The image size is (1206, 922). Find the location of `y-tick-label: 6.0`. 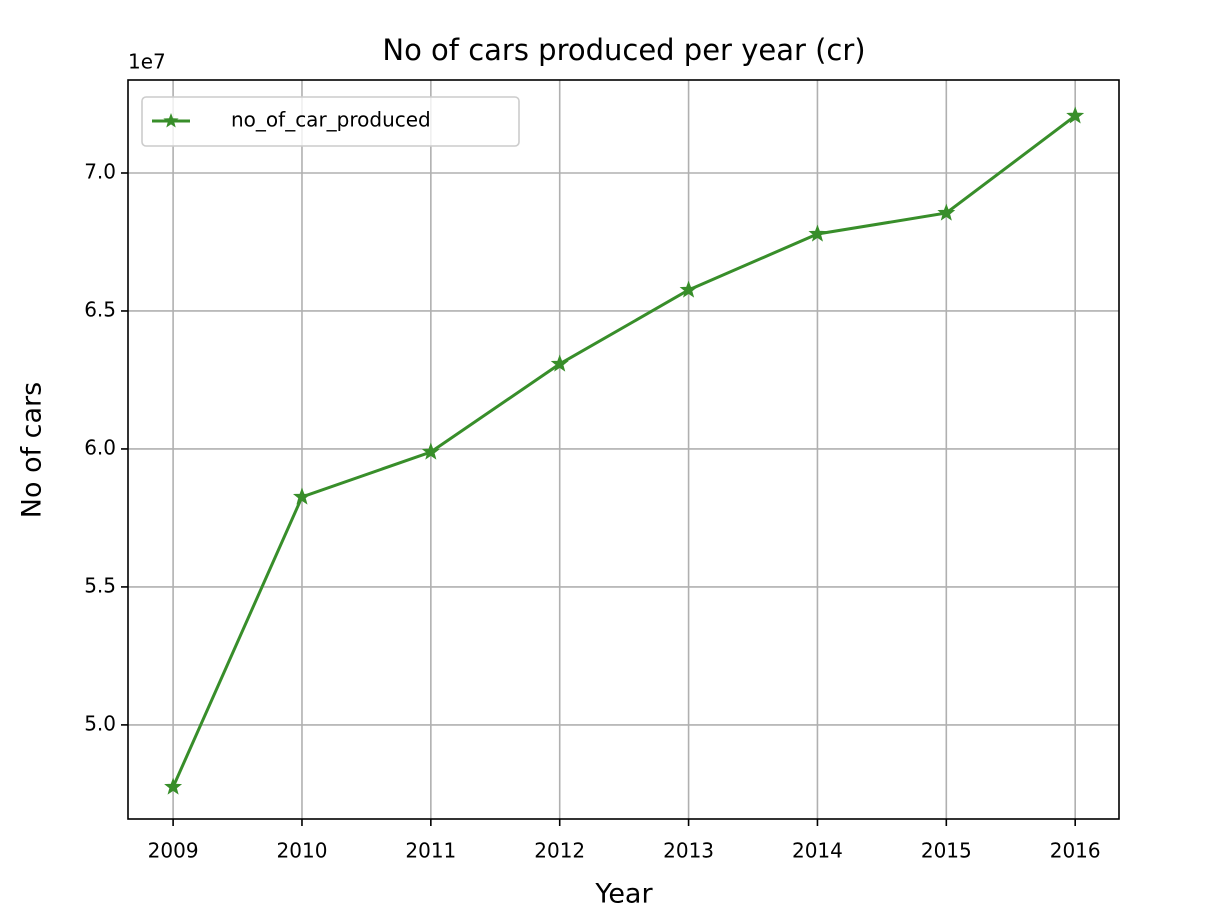

y-tick-label: 6.0 is located at coordinates (100, 447).